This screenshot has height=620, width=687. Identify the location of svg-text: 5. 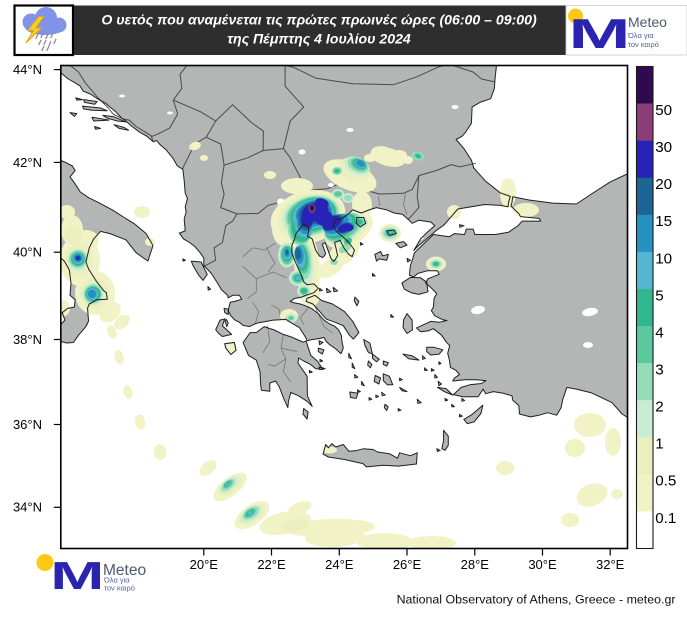
(659, 295).